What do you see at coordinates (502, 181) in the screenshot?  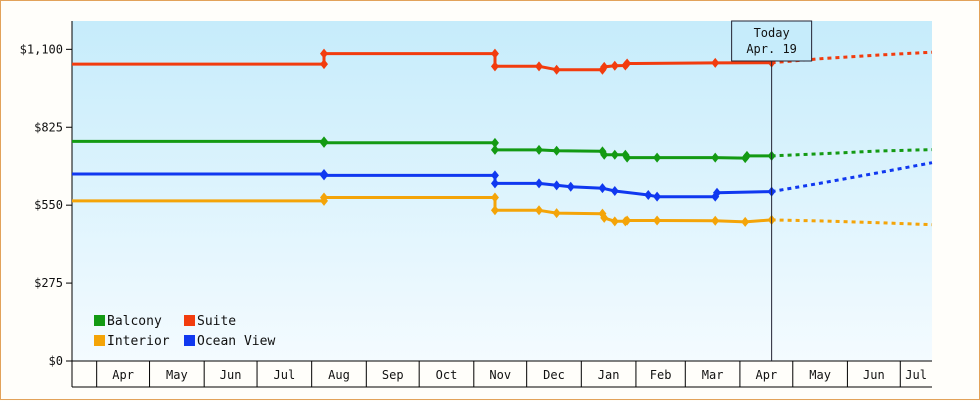 I see `series-ocean-view` at bounding box center [502, 181].